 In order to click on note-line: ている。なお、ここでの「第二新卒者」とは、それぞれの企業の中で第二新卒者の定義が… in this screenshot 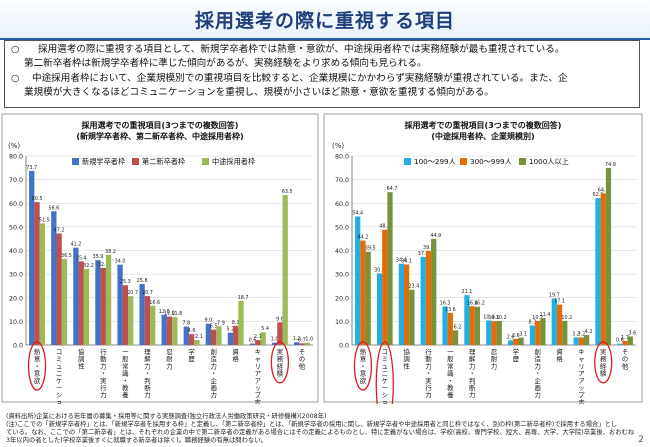, I will do `click(320, 432)`.